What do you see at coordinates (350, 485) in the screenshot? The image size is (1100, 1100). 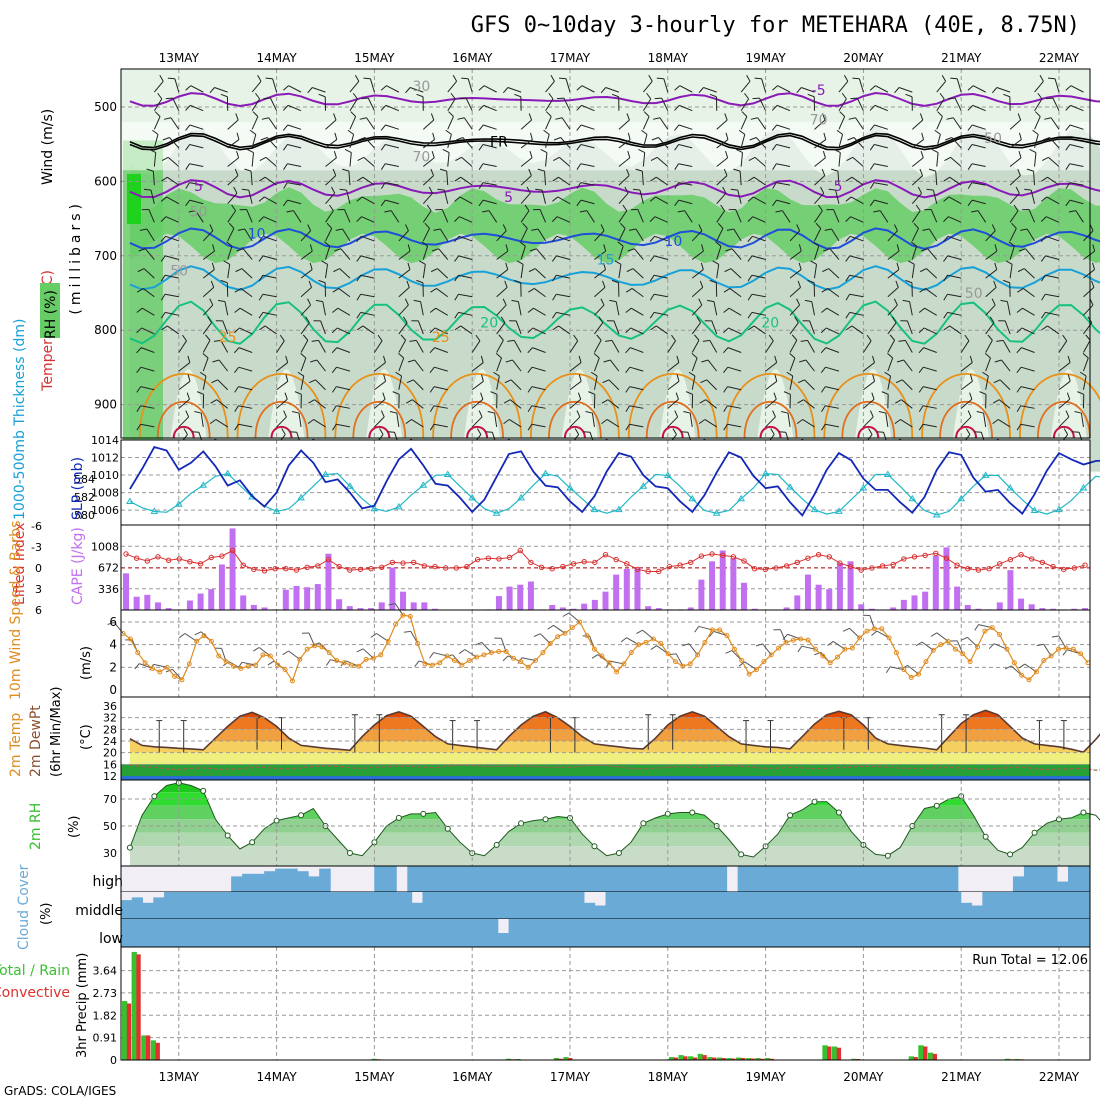 I see `thickness-marker` at bounding box center [350, 485].